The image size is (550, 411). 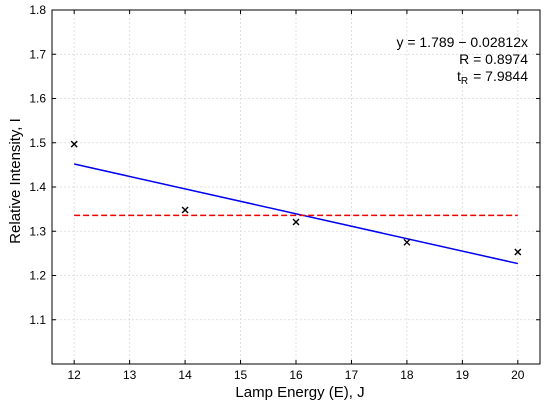 What do you see at coordinates (37, 276) in the screenshot?
I see `y-tick-label: 1.2` at bounding box center [37, 276].